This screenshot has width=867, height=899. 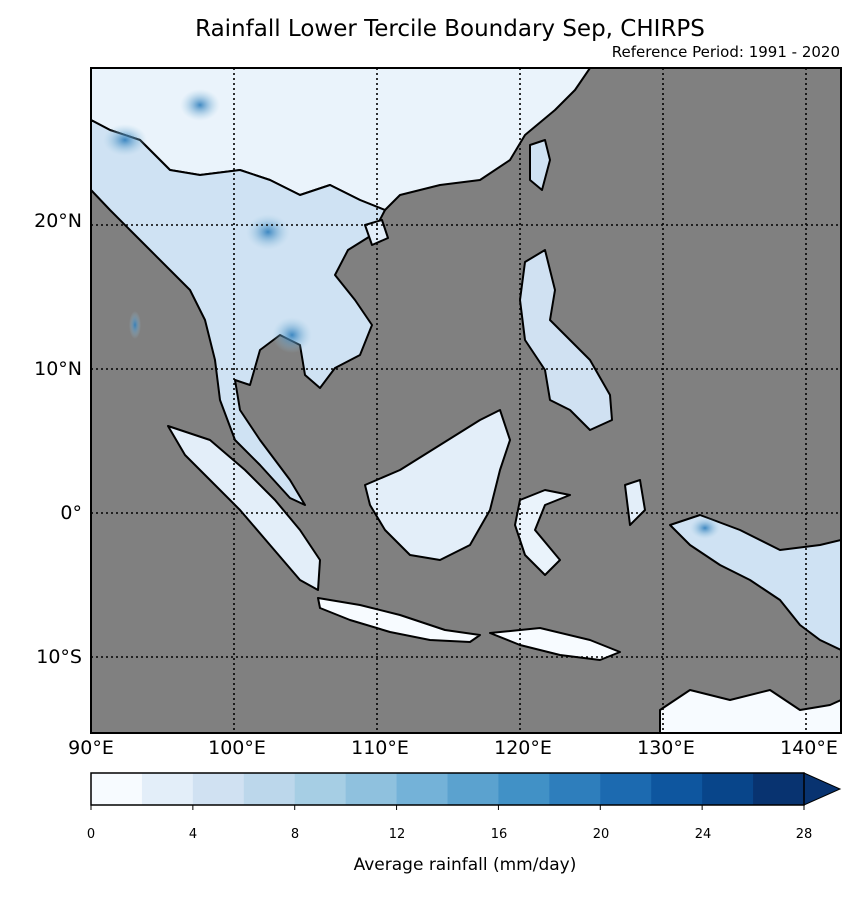 I want to click on rain-maximum-cambodia, so click(x=292, y=335).